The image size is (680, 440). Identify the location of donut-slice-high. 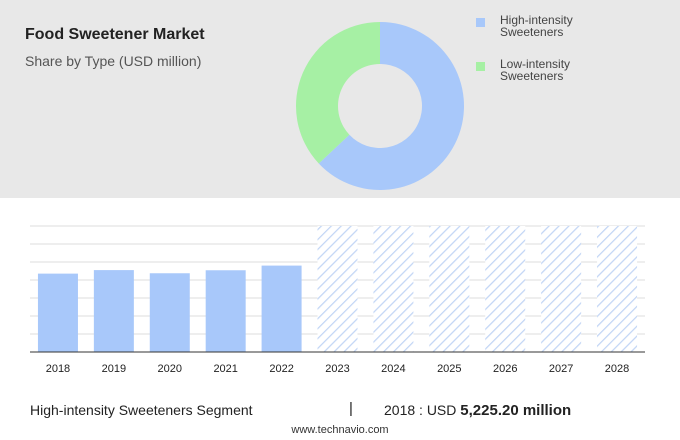
(391, 106).